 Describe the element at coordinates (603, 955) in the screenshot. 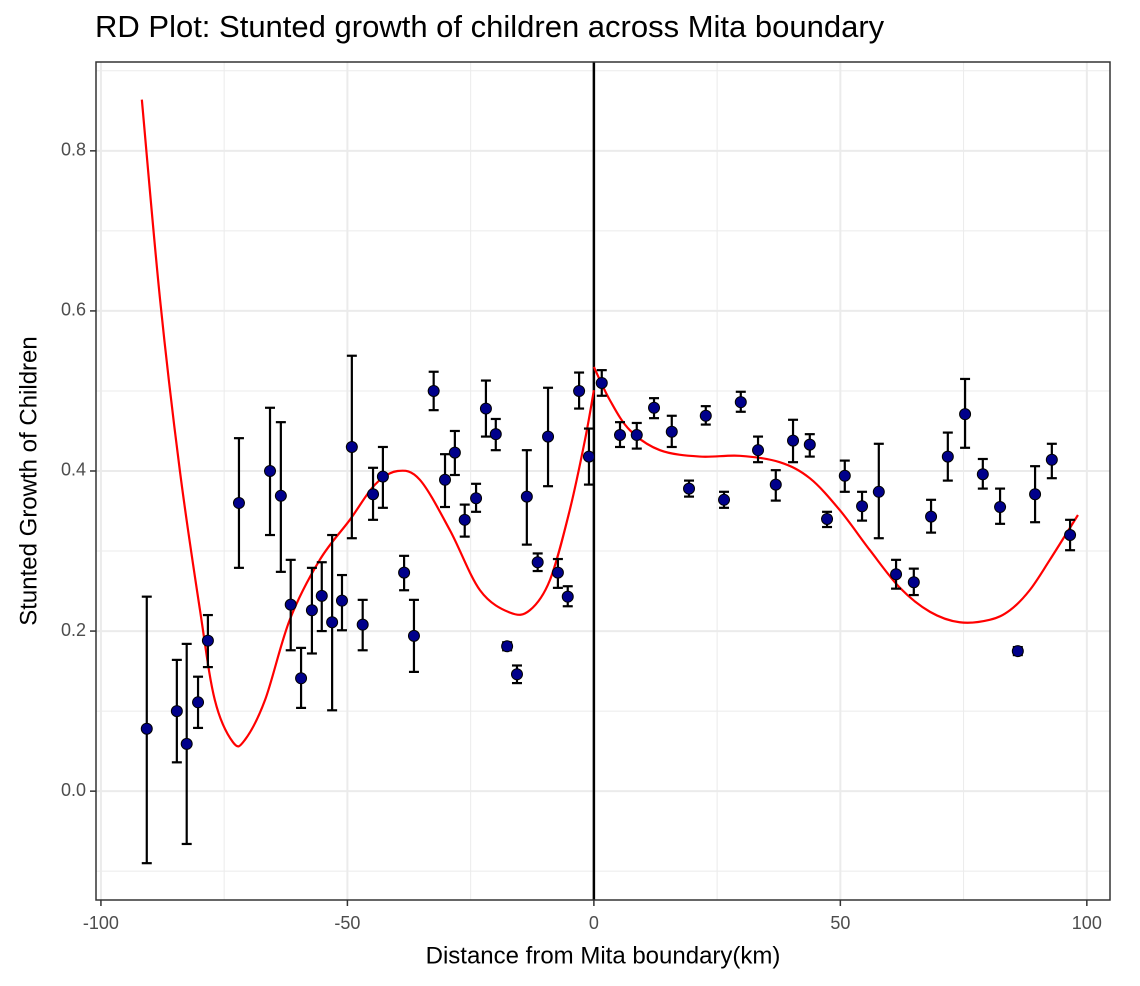

I see `x-axis-label: Distance from Mita boundary(km)` at that location.